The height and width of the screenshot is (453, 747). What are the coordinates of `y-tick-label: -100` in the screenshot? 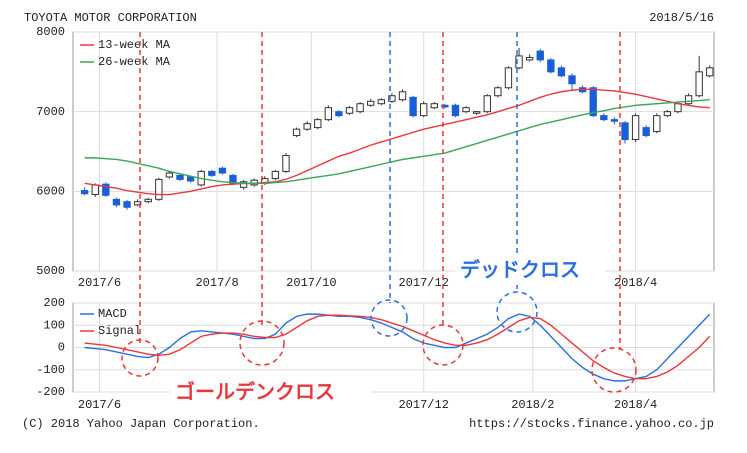 It's located at (50, 370).